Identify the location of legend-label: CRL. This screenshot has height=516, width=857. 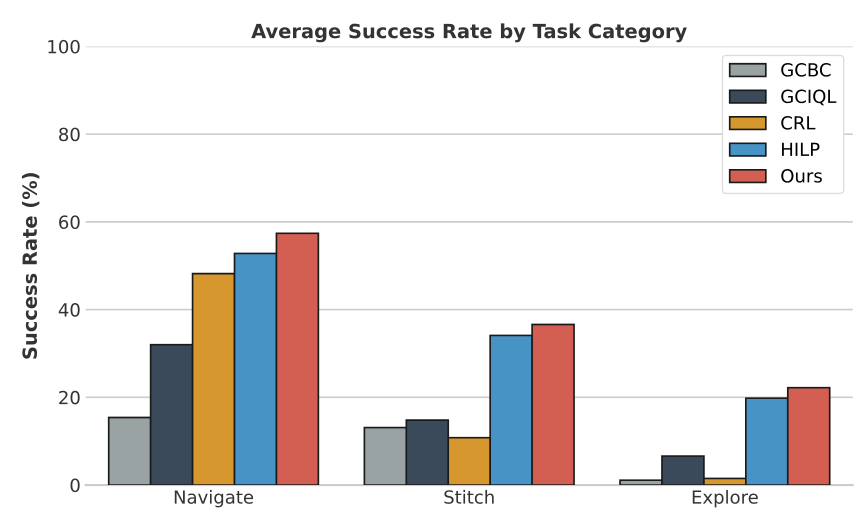
(798, 123).